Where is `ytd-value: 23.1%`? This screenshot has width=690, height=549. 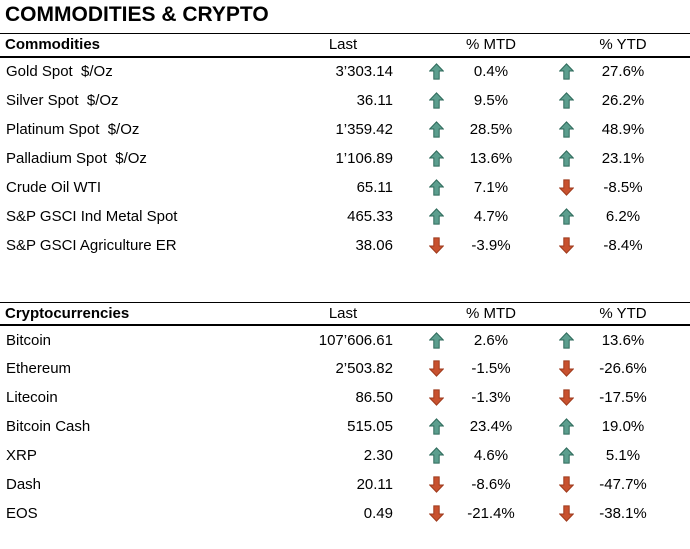
ytd-value: 23.1% is located at coordinates (623, 158).